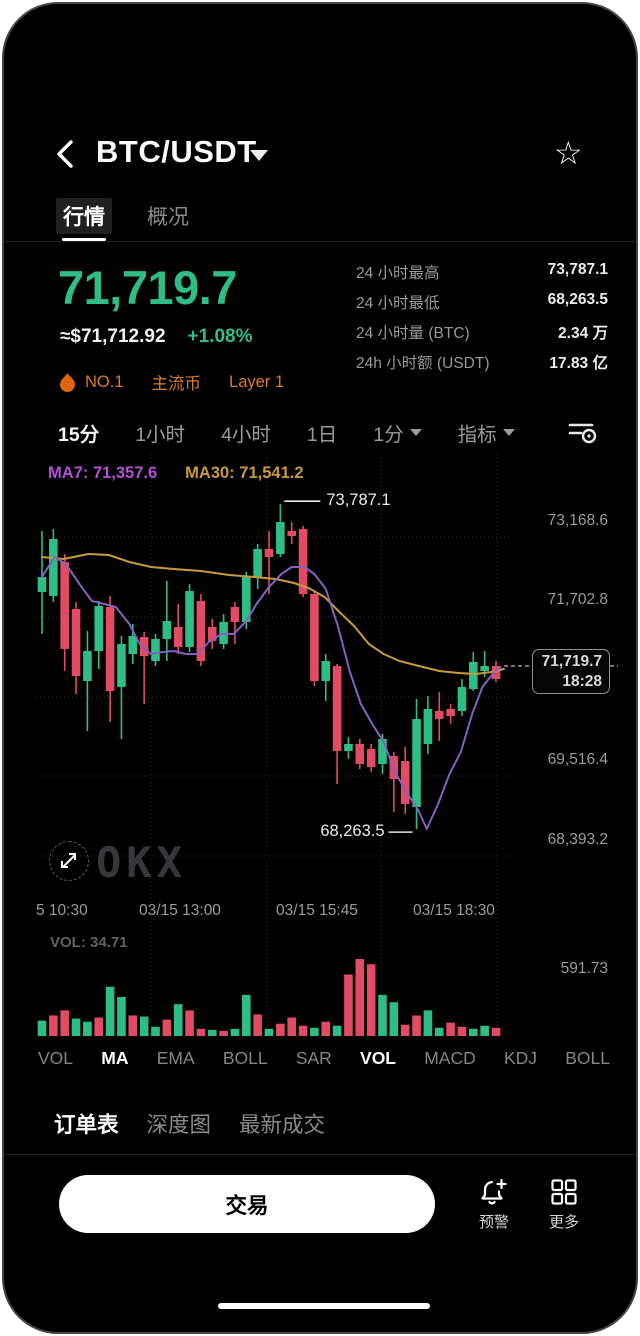 The width and height of the screenshot is (640, 1336). What do you see at coordinates (322, 435) in the screenshot?
I see `timeframe-1日: 1日` at bounding box center [322, 435].